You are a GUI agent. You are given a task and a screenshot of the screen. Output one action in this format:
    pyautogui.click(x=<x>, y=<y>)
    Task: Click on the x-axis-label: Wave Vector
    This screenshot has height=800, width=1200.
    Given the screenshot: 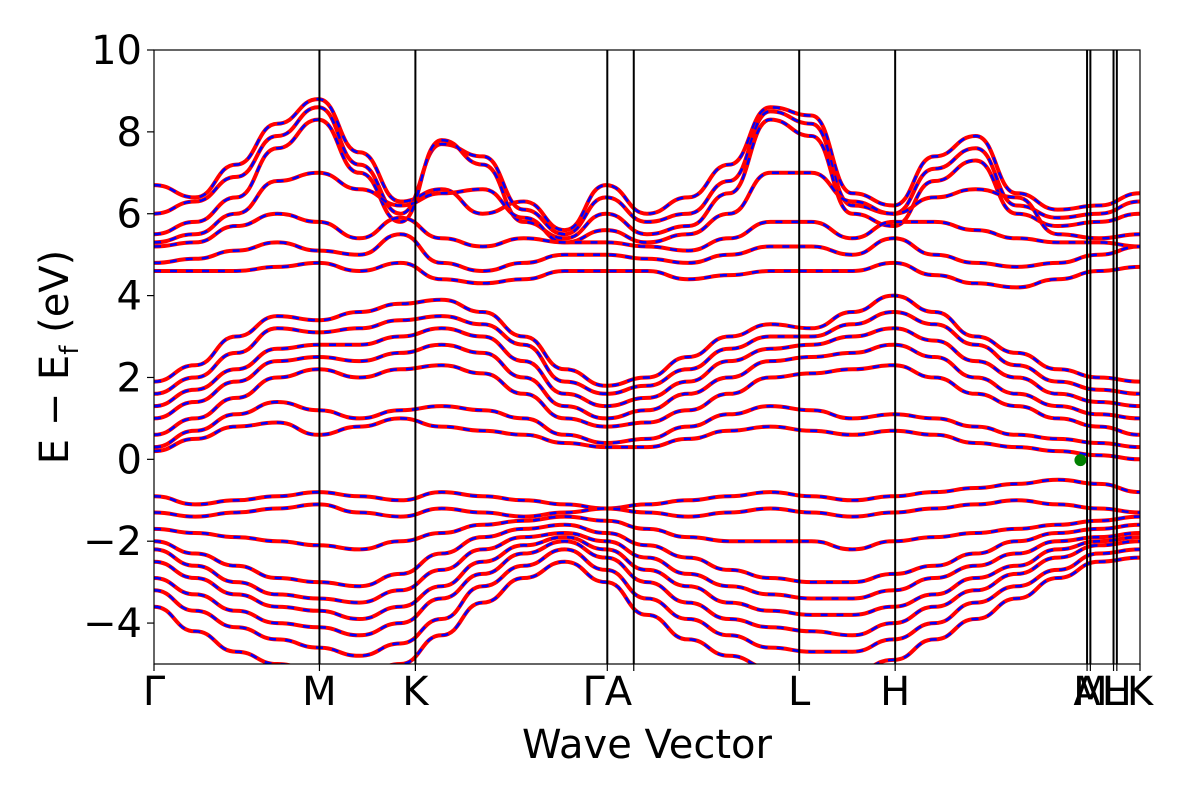 What is the action you would take?
    pyautogui.click(x=647, y=745)
    